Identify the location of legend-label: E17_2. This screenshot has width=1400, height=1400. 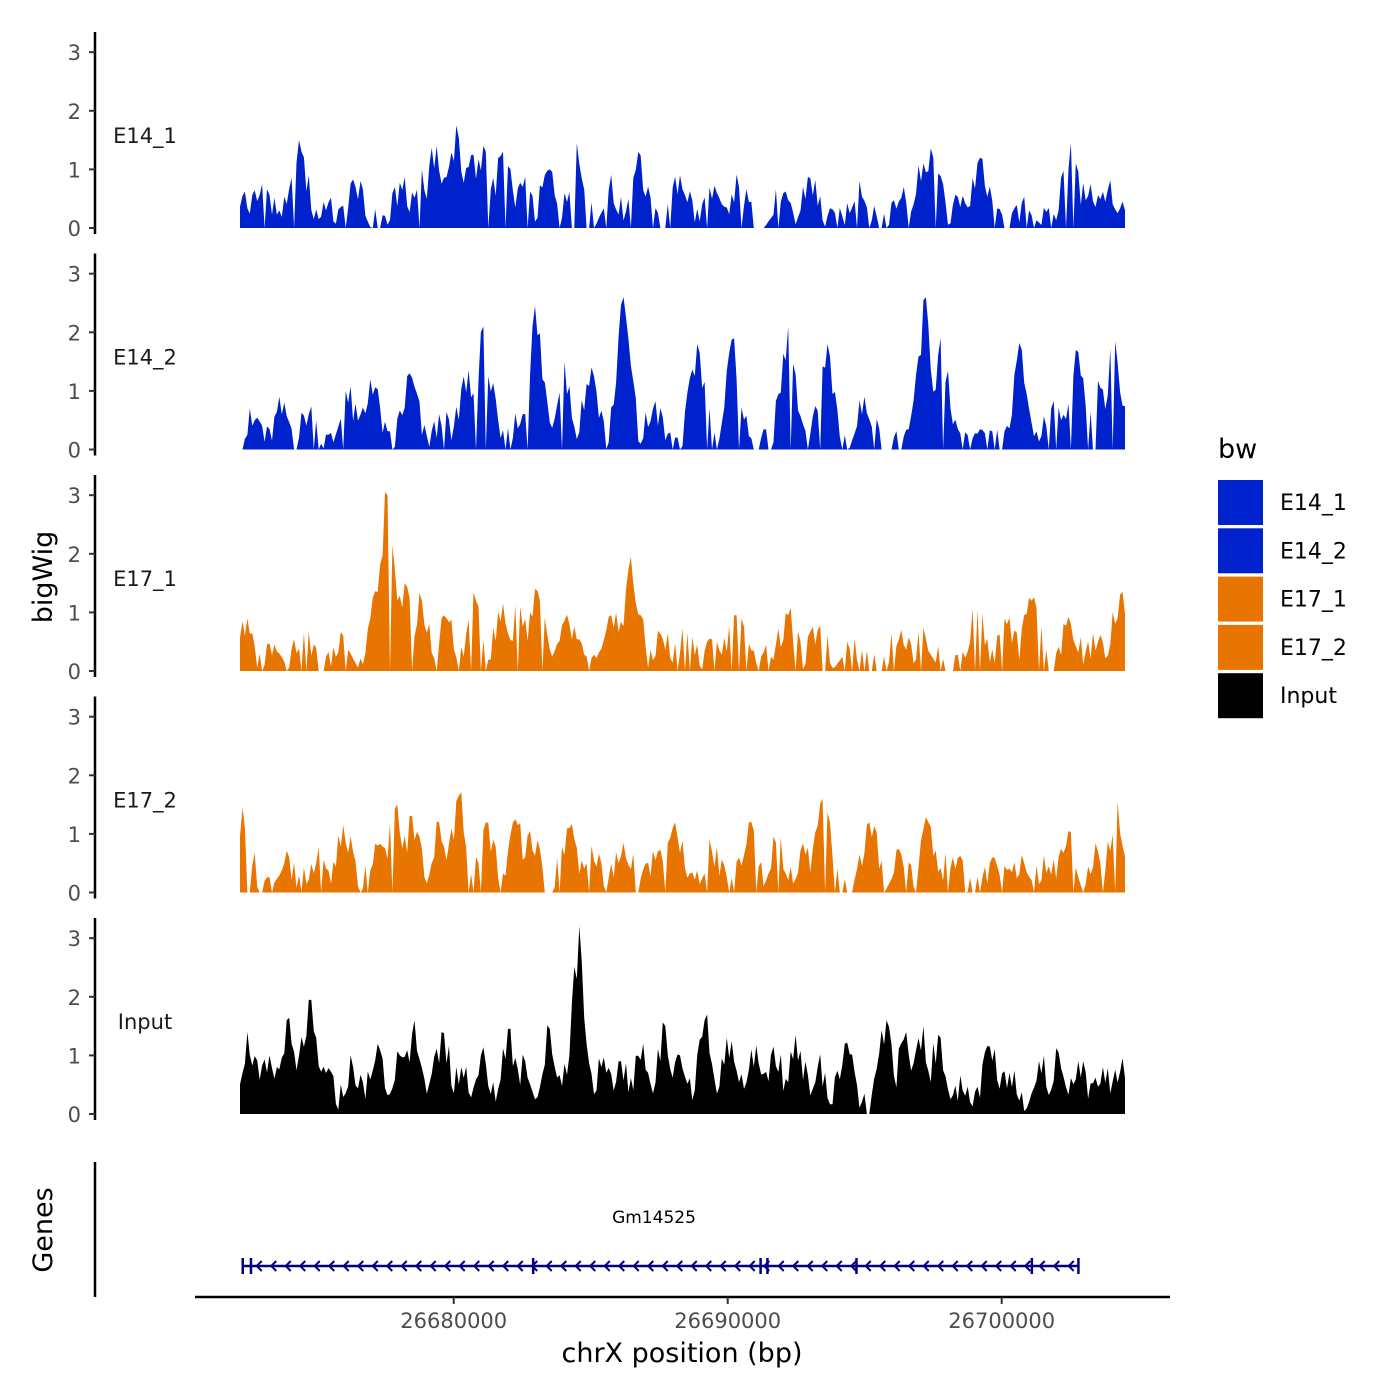
(1313, 648).